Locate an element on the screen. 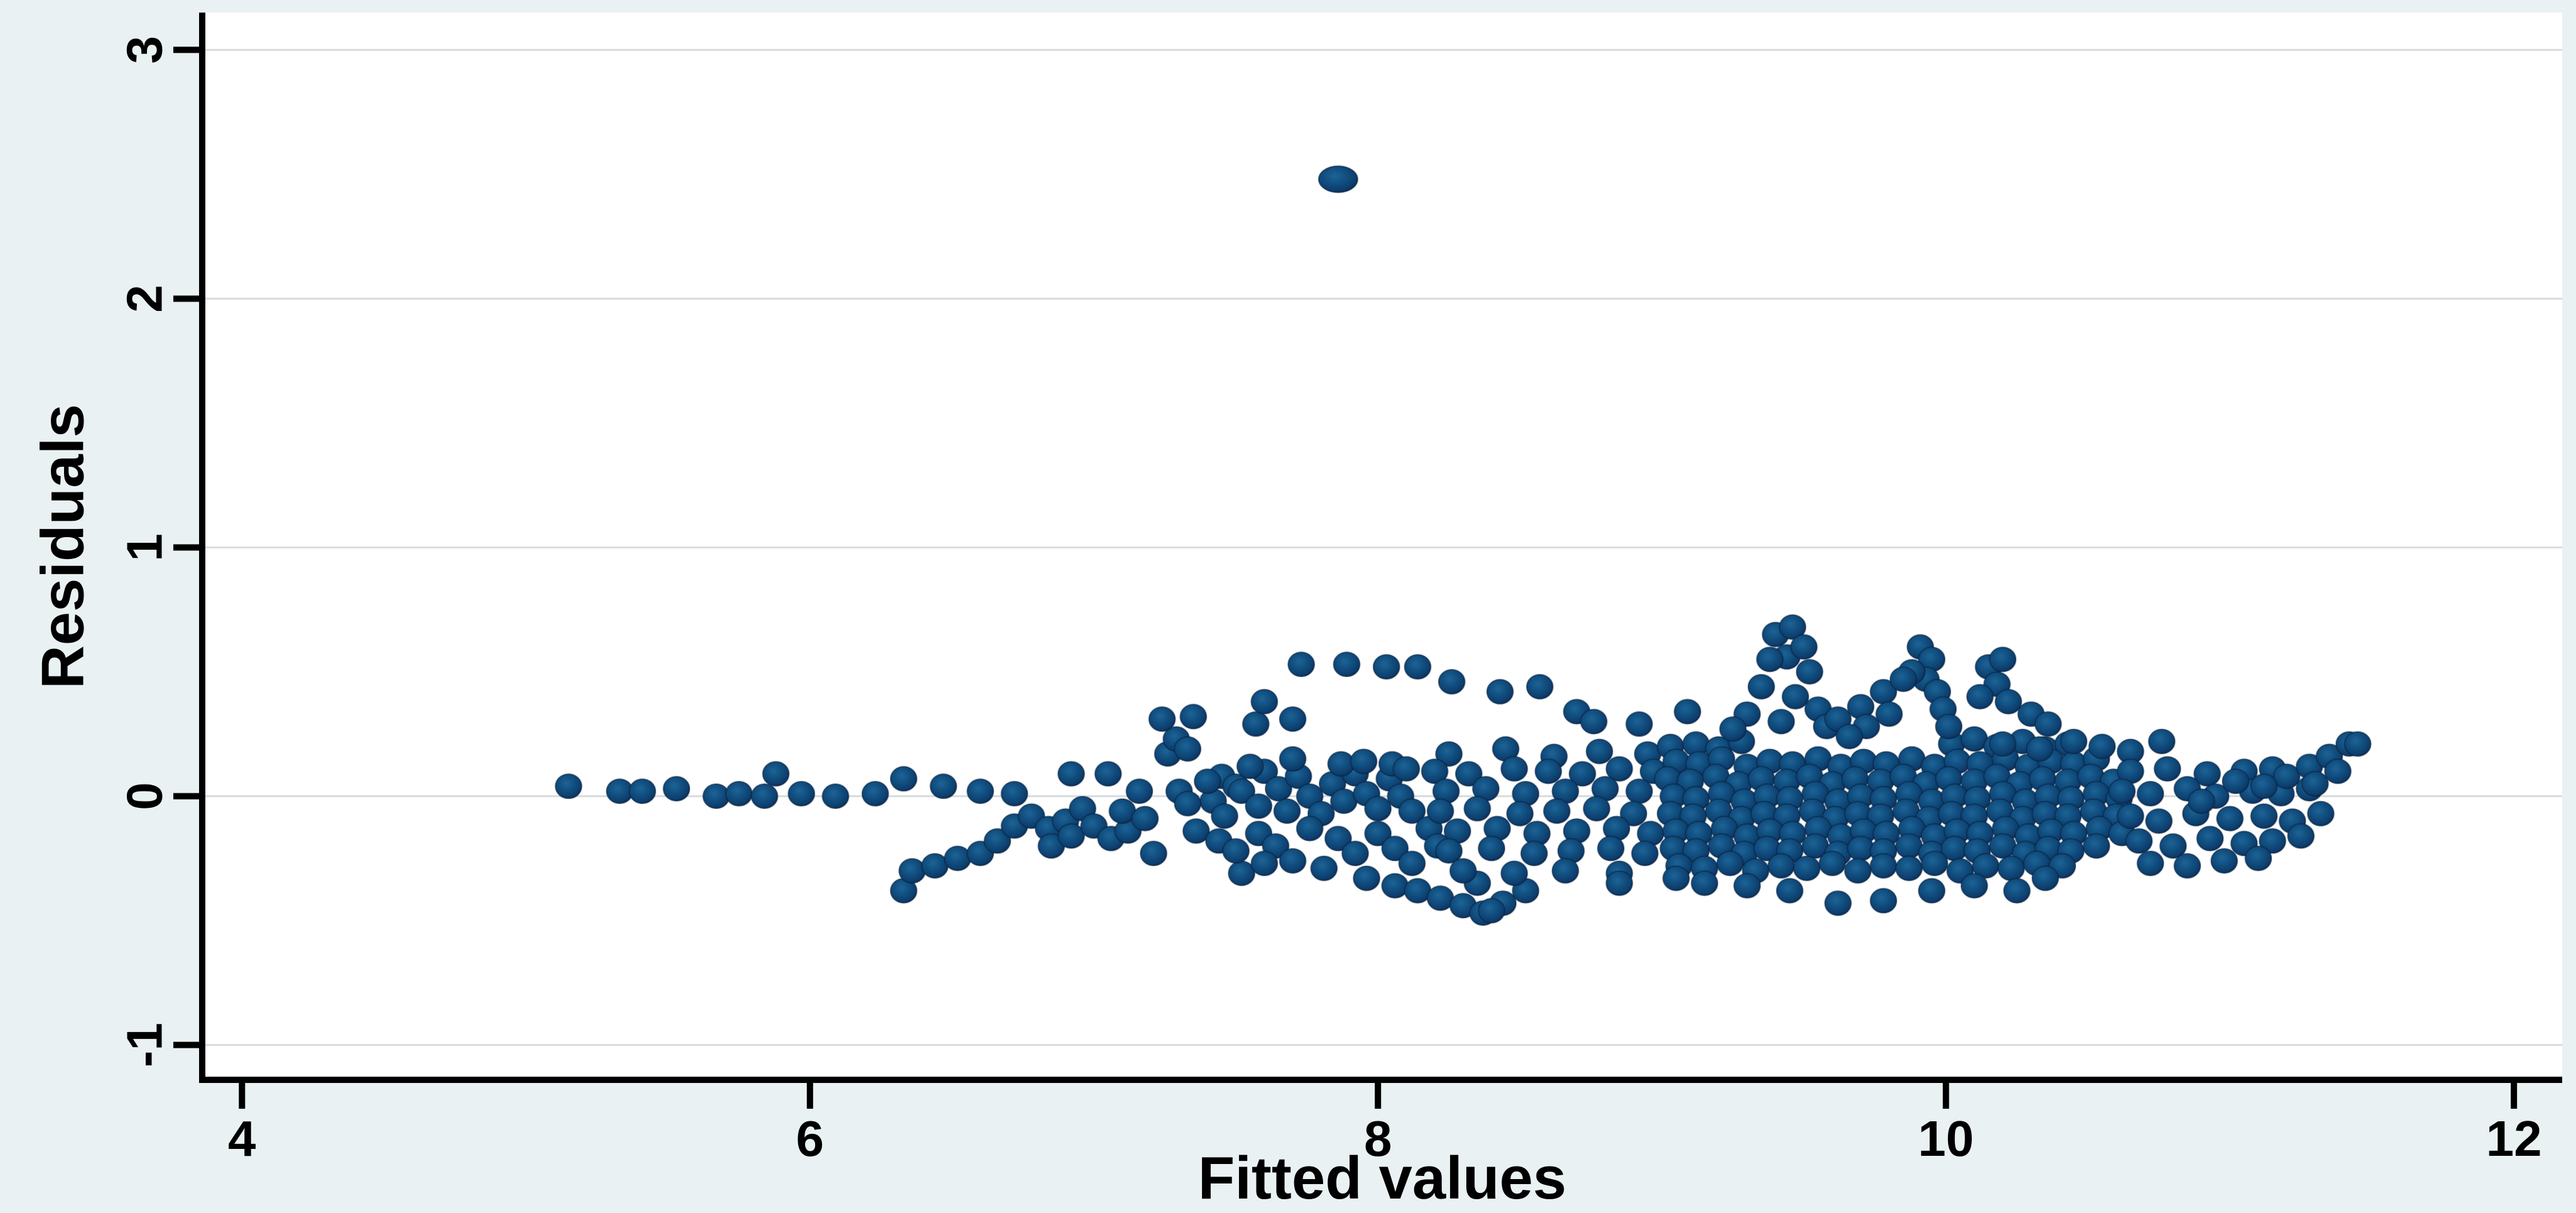 The height and width of the screenshot is (1213, 2576). x-tick-label: 12 is located at coordinates (2514, 1139).